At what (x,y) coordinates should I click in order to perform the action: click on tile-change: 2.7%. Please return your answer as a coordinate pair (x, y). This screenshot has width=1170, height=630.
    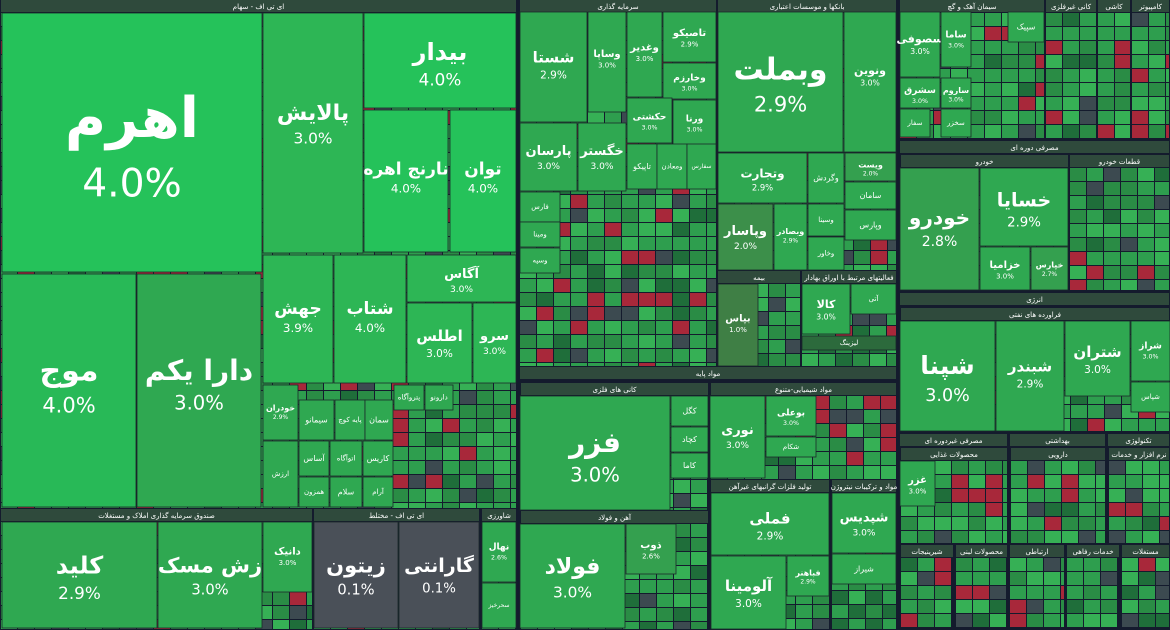
    Looking at the image, I should click on (1050, 274).